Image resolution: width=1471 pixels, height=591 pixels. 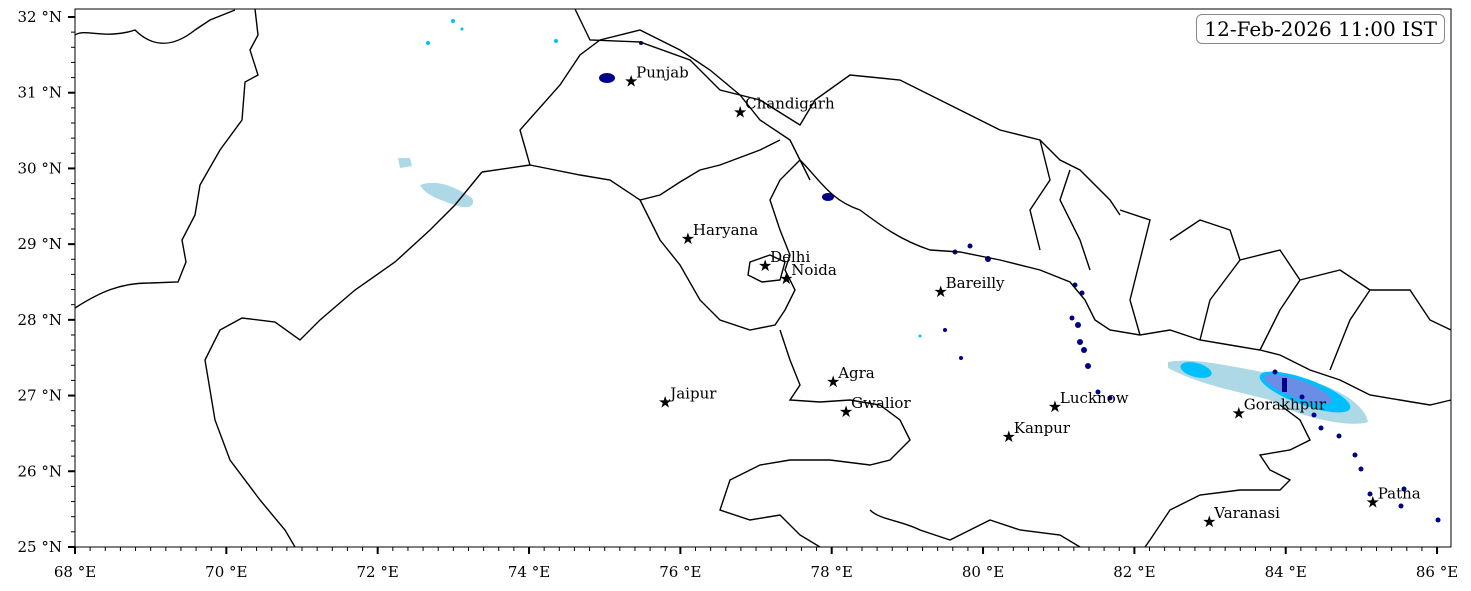 I want to click on city-label: Agra, so click(x=856, y=373).